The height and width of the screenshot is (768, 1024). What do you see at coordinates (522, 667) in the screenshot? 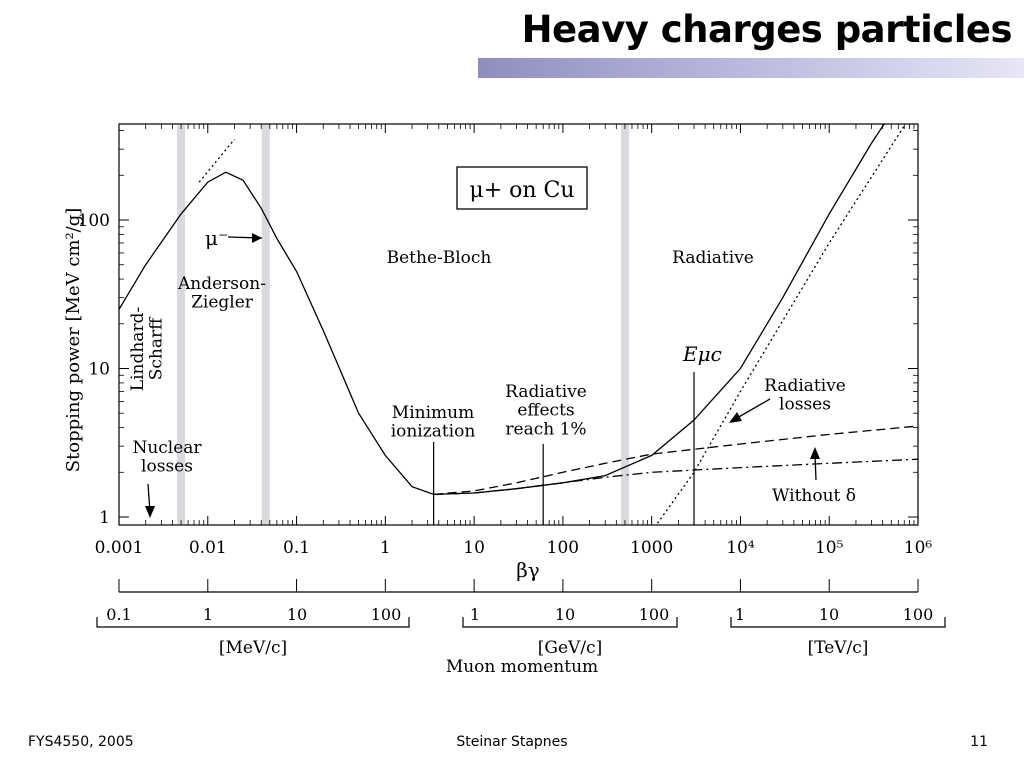
I see `momentum-axis-label: Muon momentum` at bounding box center [522, 667].